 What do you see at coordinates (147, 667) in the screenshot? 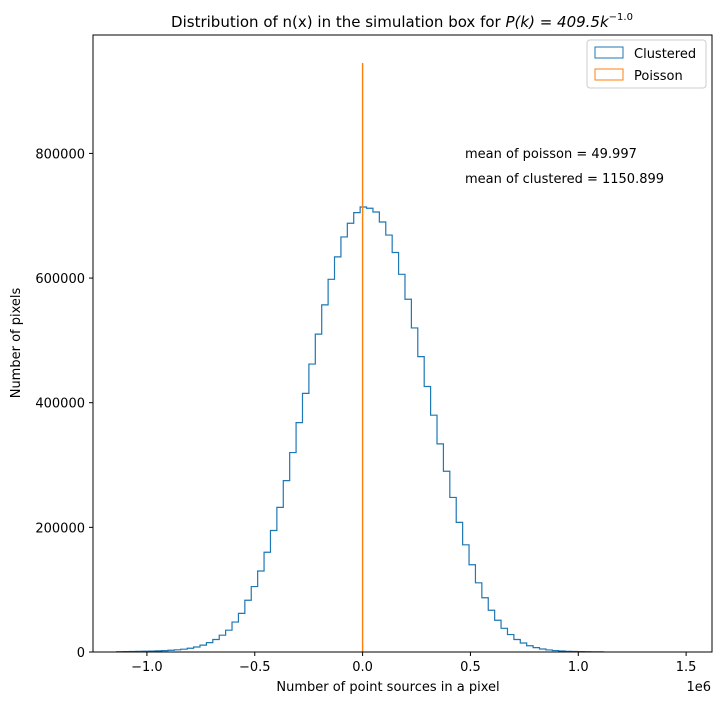
I see `x-tick-label: −1.0` at bounding box center [147, 667].